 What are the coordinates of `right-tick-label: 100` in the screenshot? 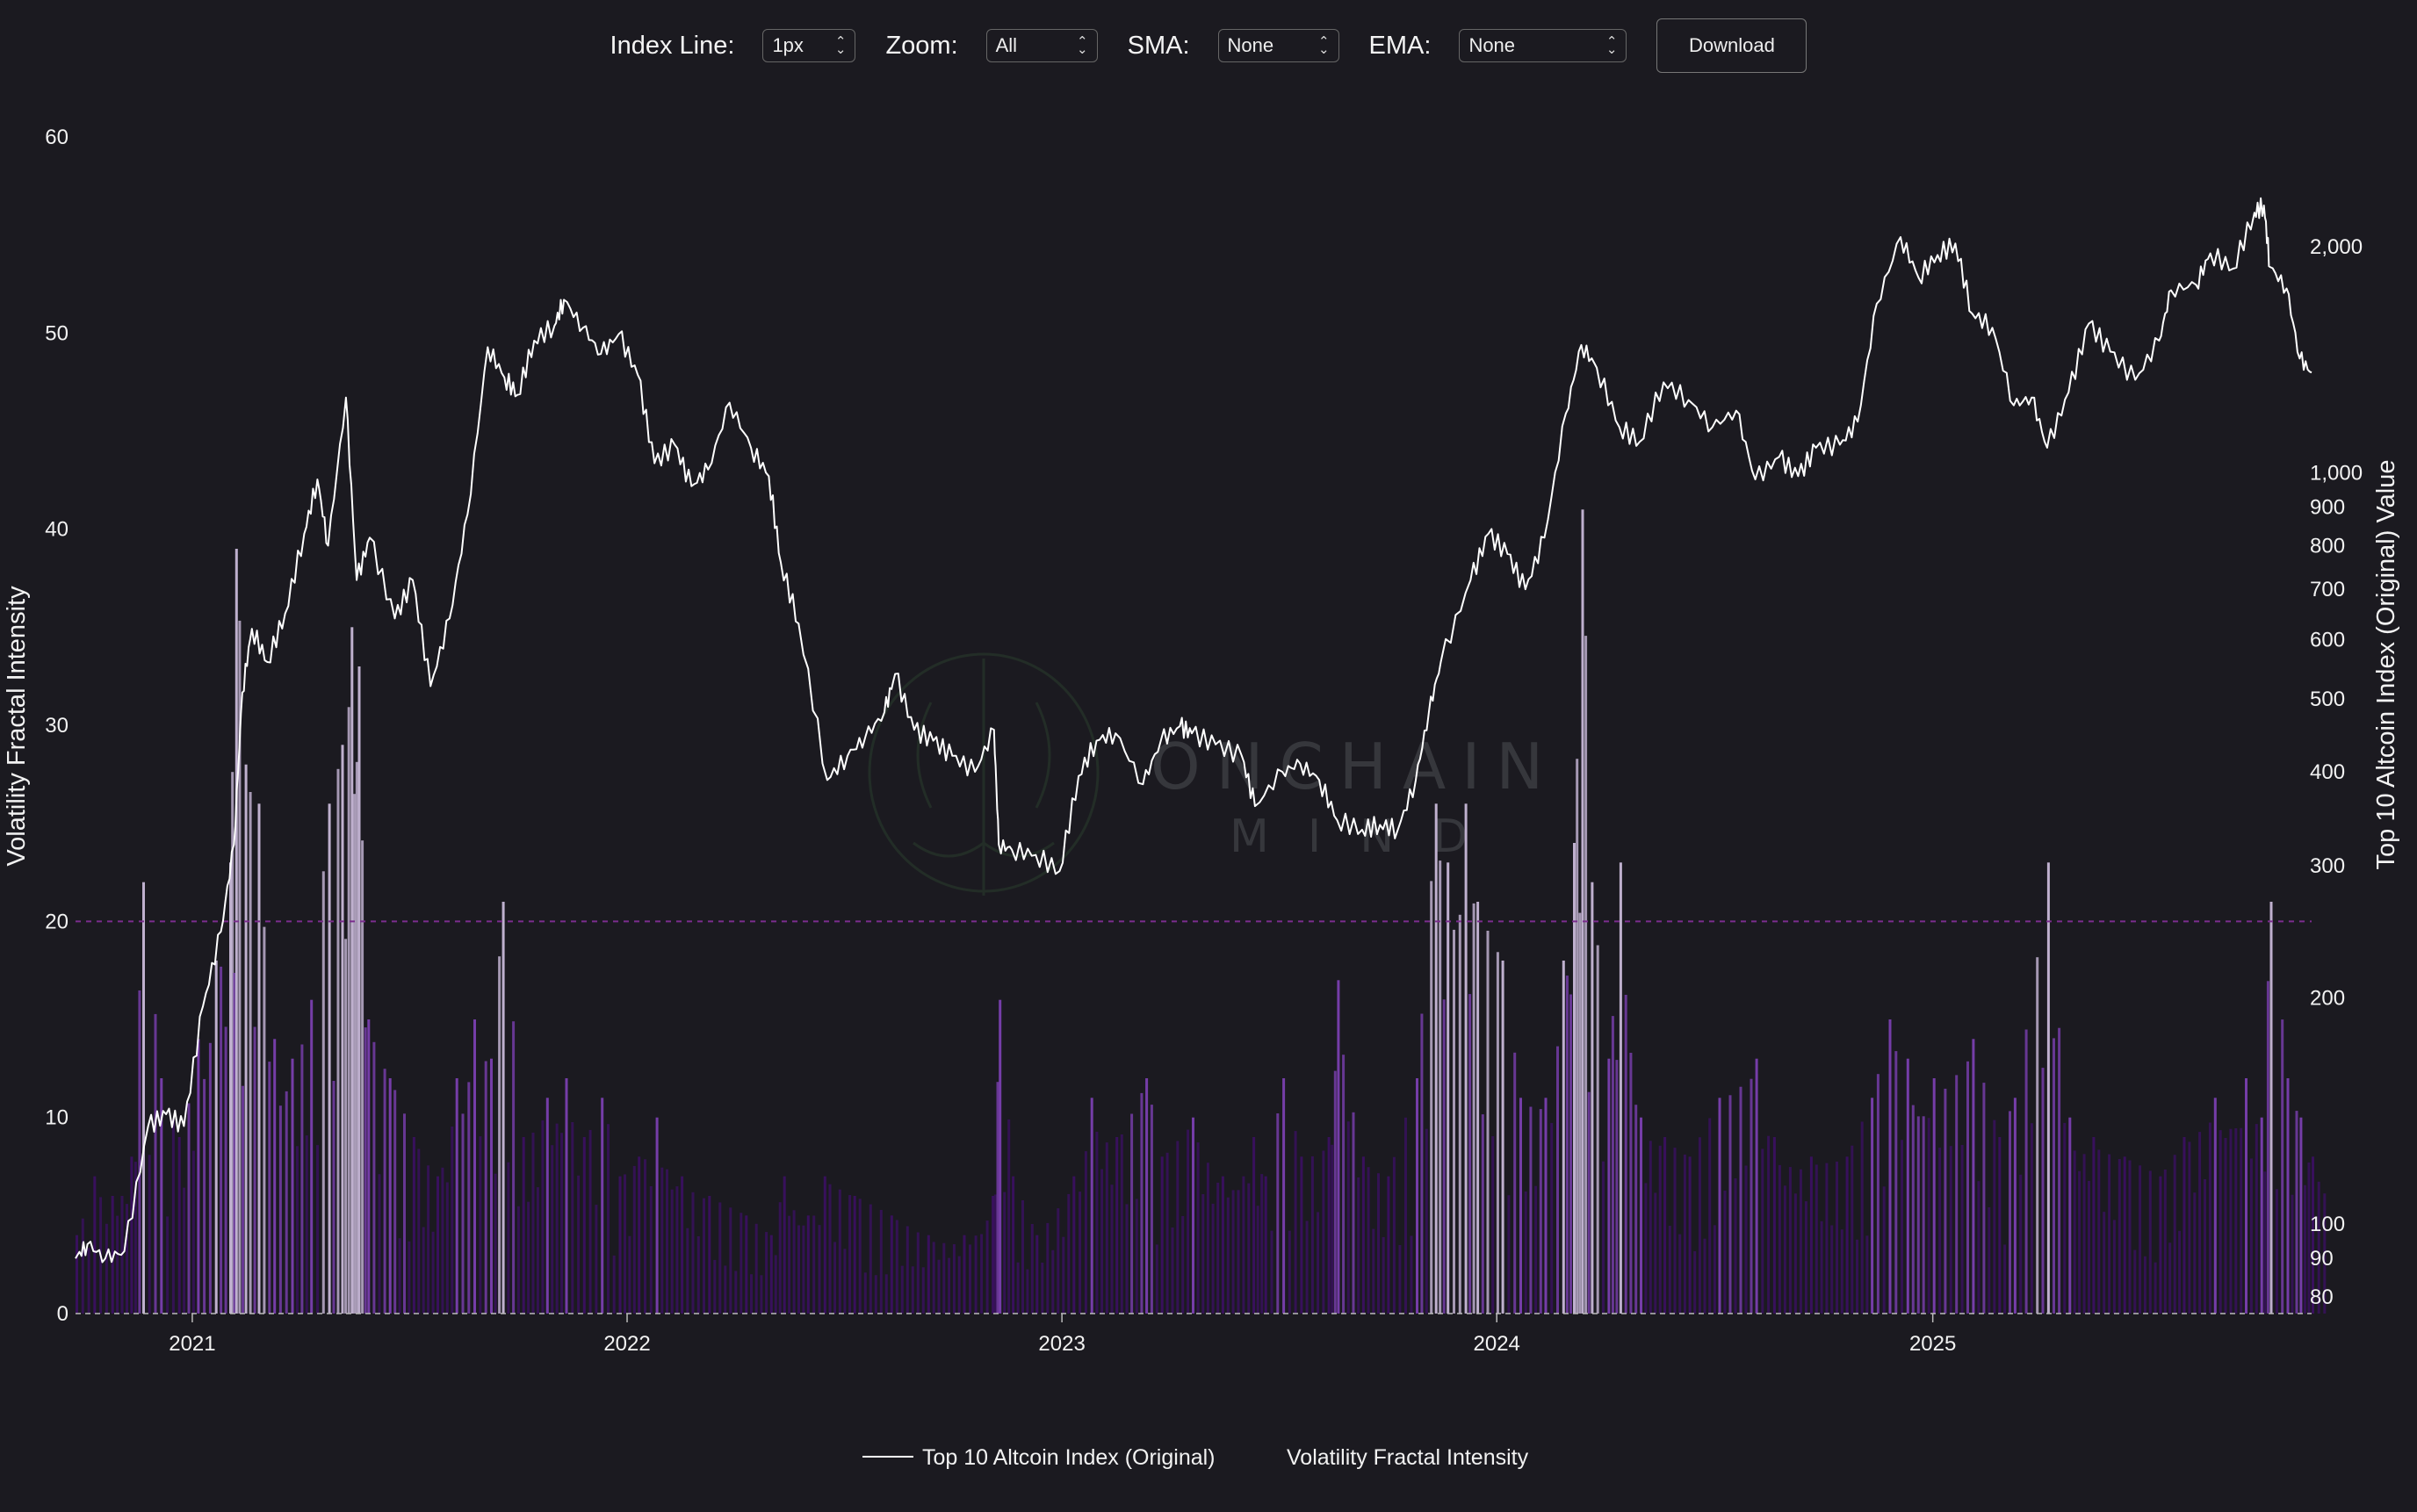 It's located at (2327, 1224).